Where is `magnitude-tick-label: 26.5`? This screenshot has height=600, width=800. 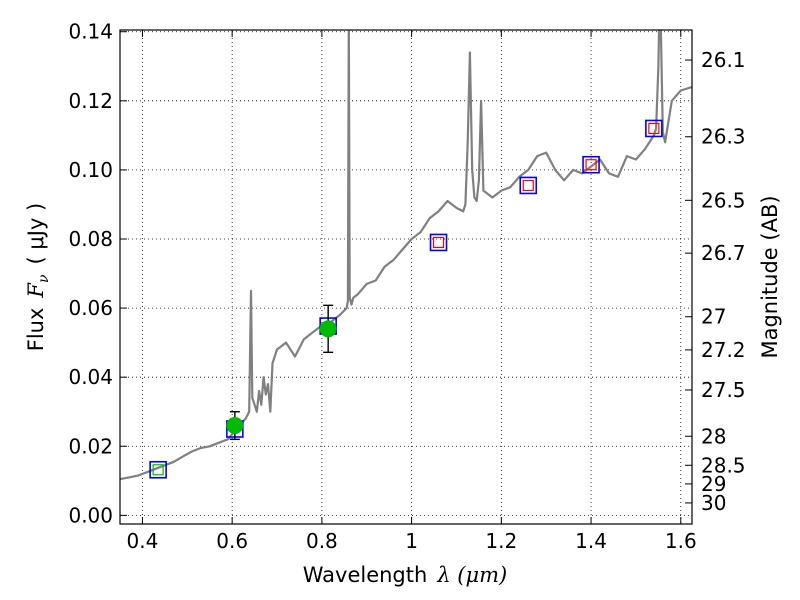 magnitude-tick-label: 26.5 is located at coordinates (723, 200).